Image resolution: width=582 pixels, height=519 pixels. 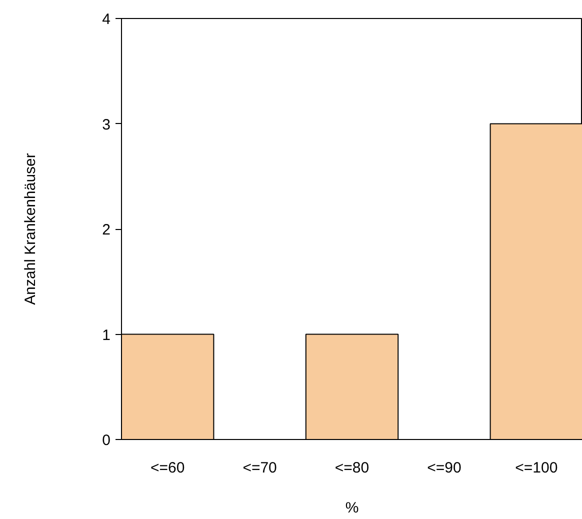 I want to click on y-tick-label: 4, so click(x=106, y=19).